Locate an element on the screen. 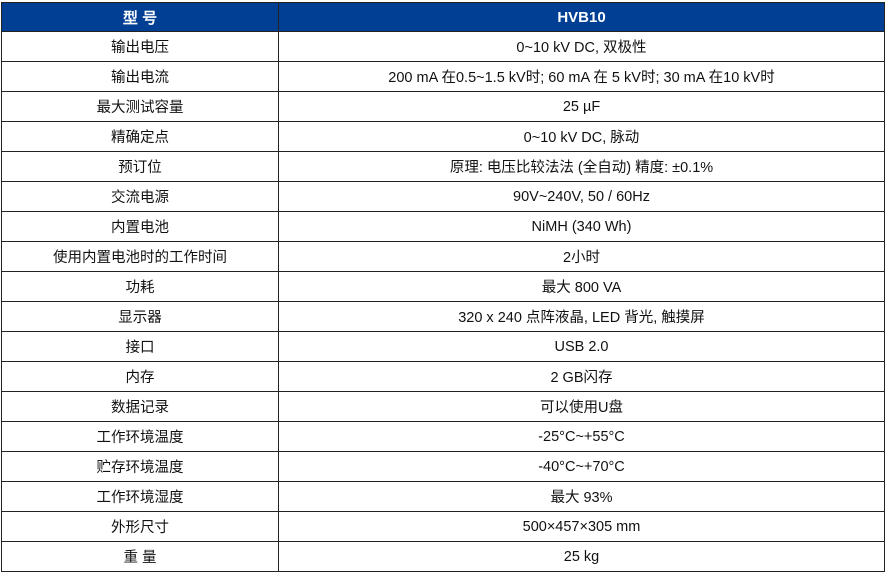  header-label: 型 号 is located at coordinates (140, 17).